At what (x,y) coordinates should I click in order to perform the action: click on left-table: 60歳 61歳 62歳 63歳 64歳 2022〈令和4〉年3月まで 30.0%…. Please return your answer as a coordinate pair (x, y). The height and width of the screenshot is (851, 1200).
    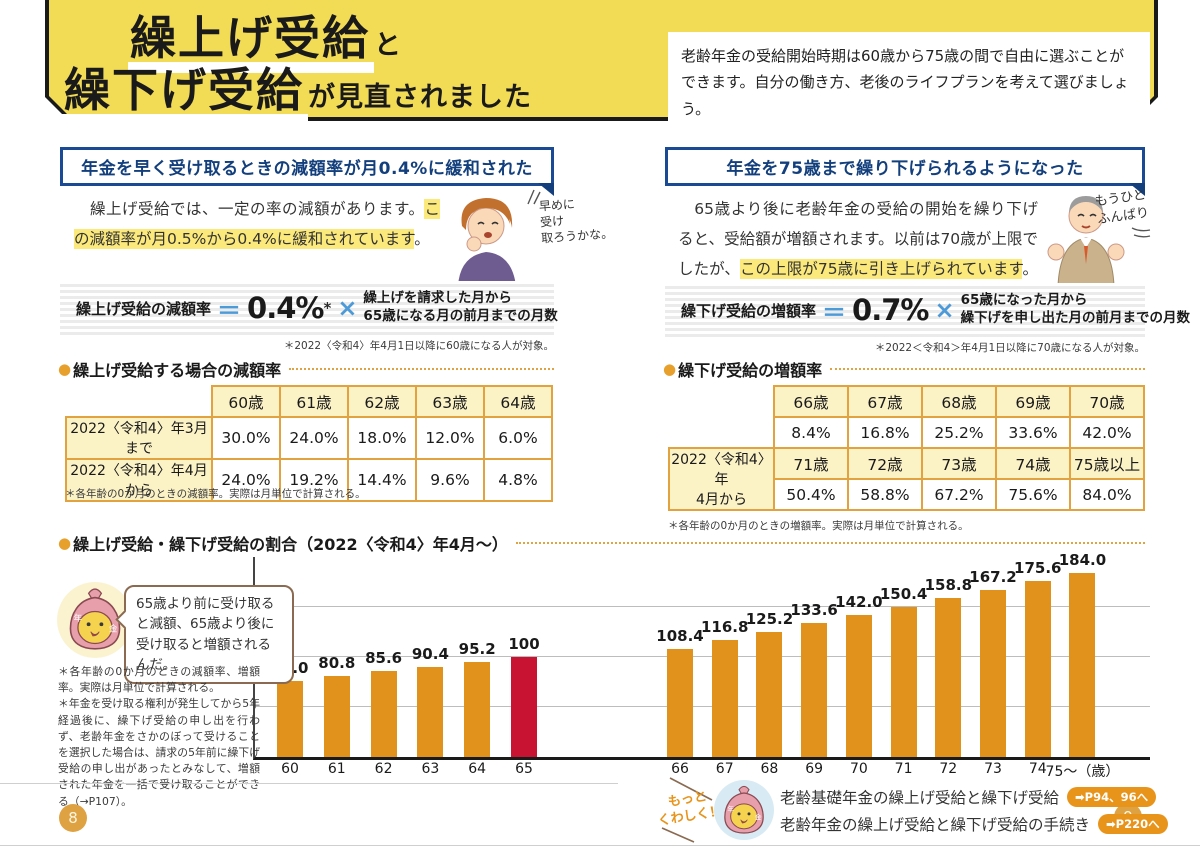
    Looking at the image, I should click on (309, 443).